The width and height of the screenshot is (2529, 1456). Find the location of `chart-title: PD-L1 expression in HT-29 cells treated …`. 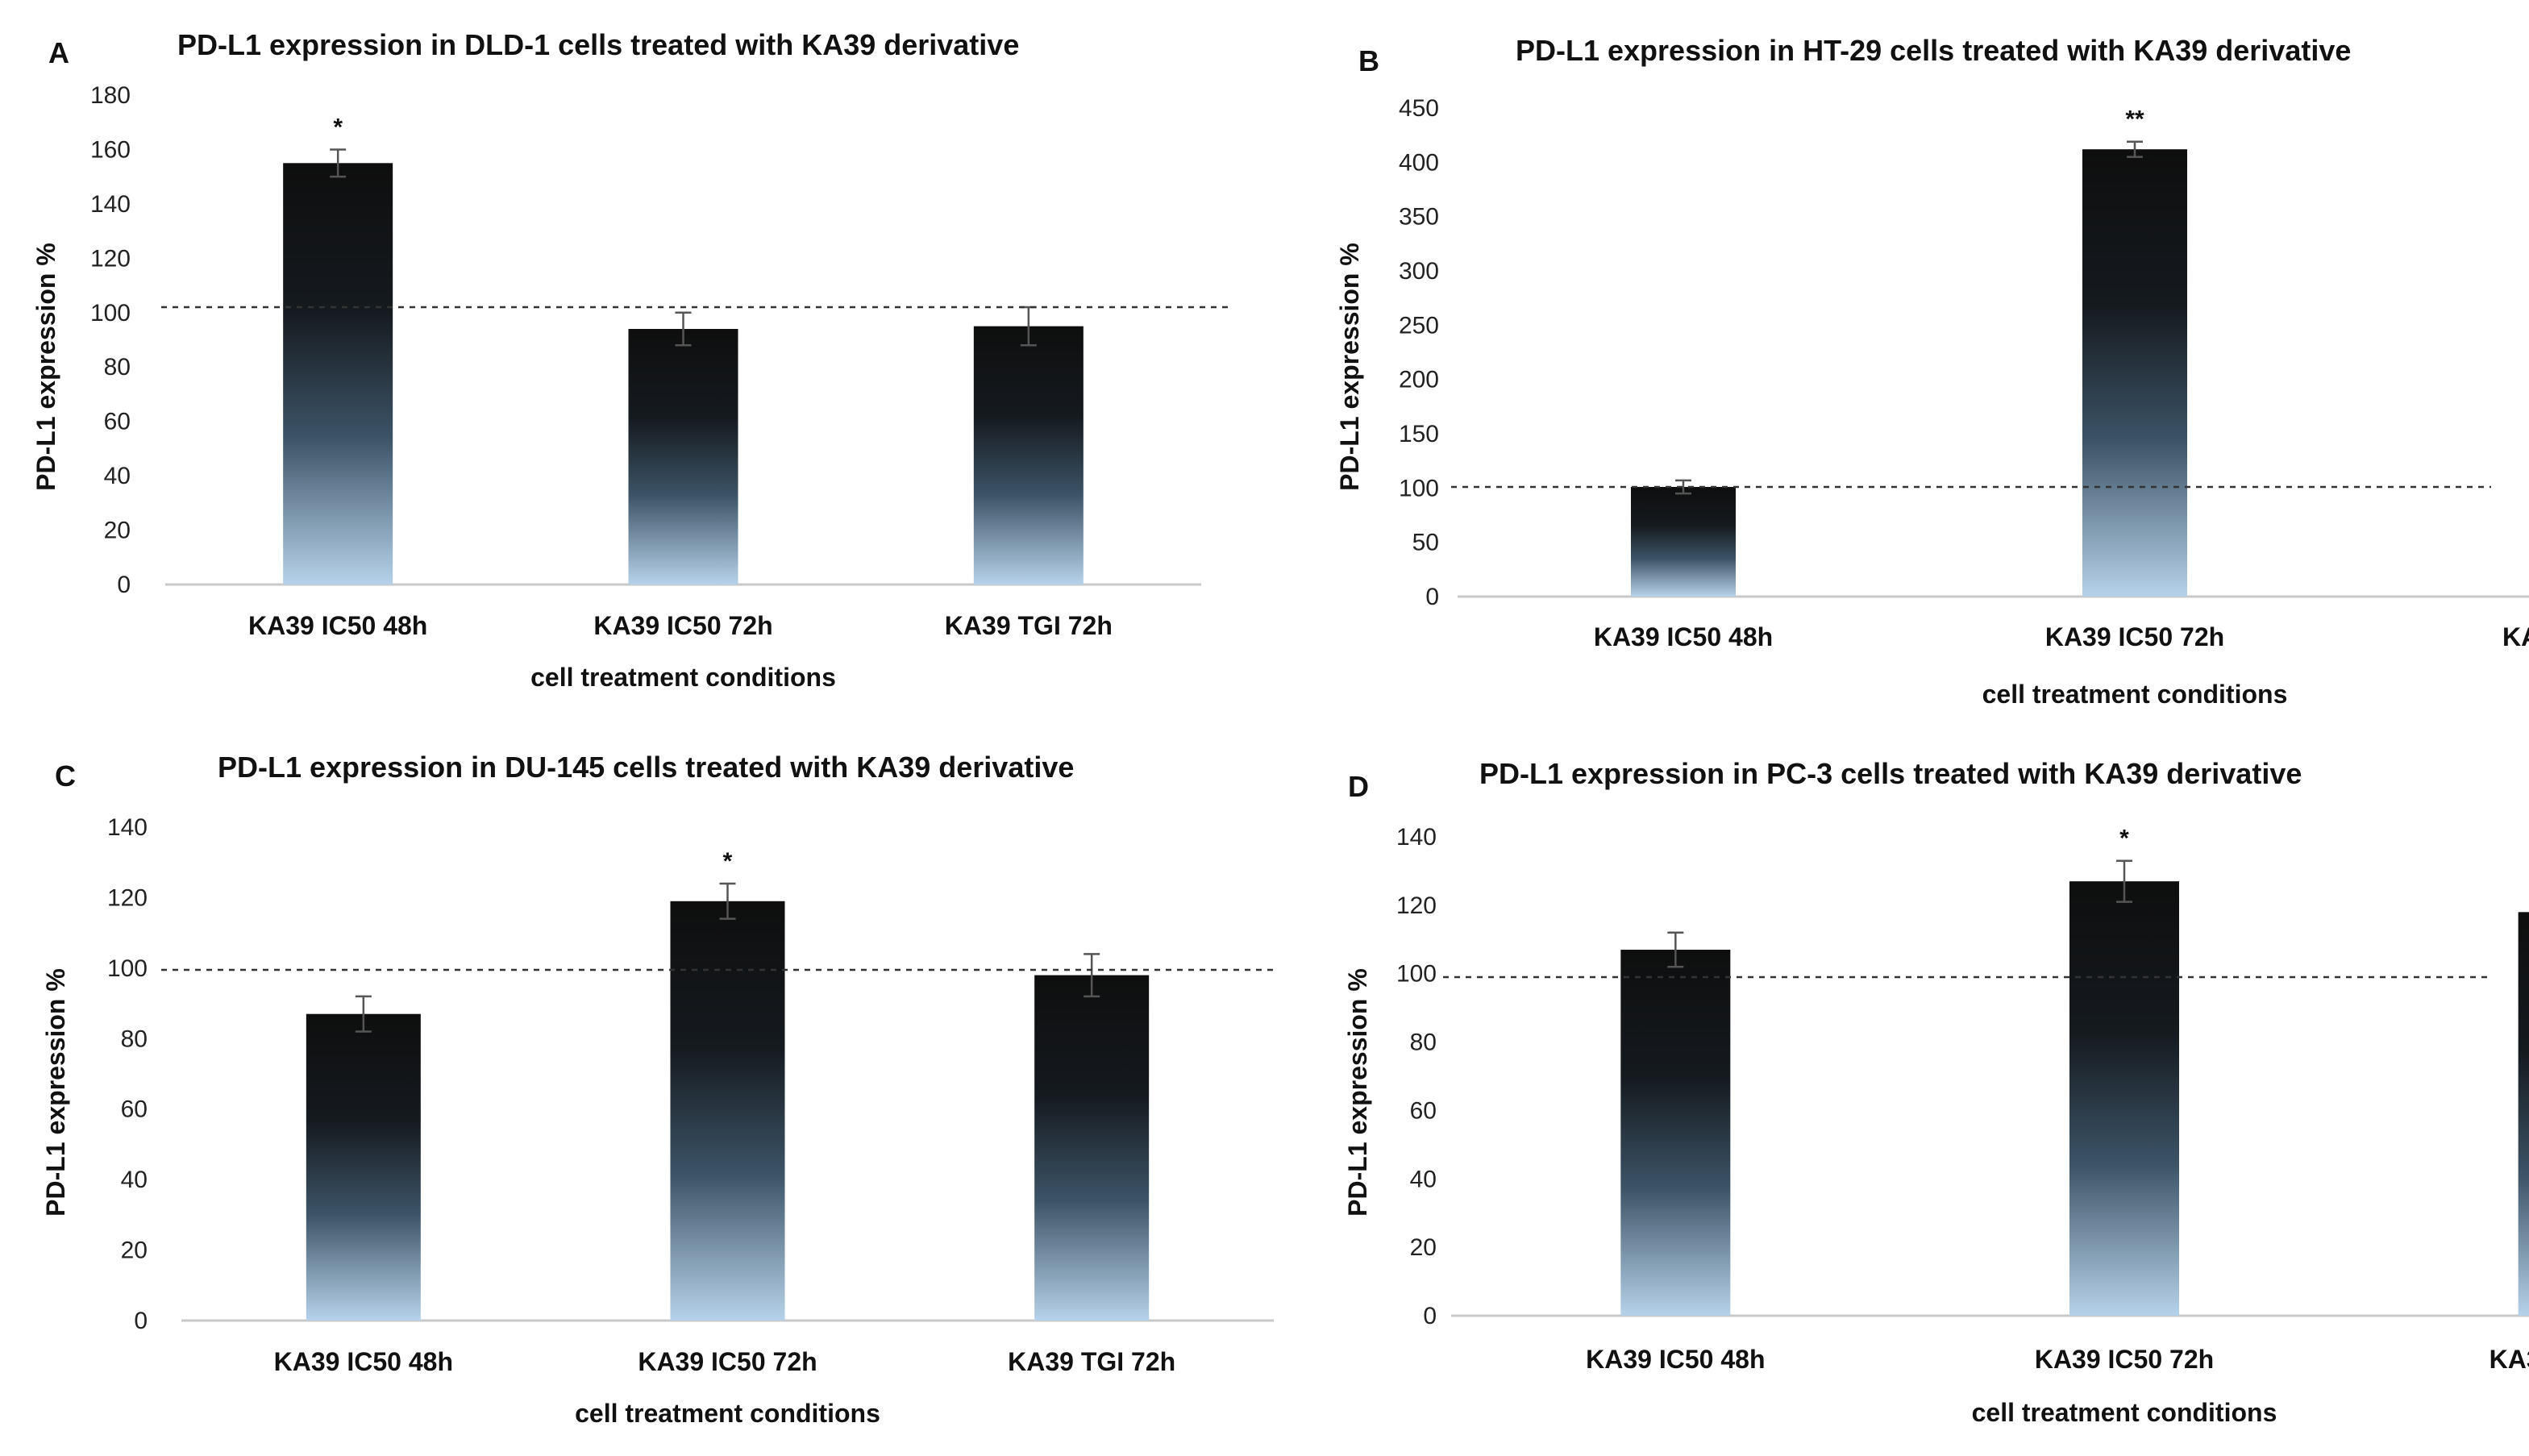

chart-title: PD-L1 expression in HT-29 cells treated … is located at coordinates (1933, 50).